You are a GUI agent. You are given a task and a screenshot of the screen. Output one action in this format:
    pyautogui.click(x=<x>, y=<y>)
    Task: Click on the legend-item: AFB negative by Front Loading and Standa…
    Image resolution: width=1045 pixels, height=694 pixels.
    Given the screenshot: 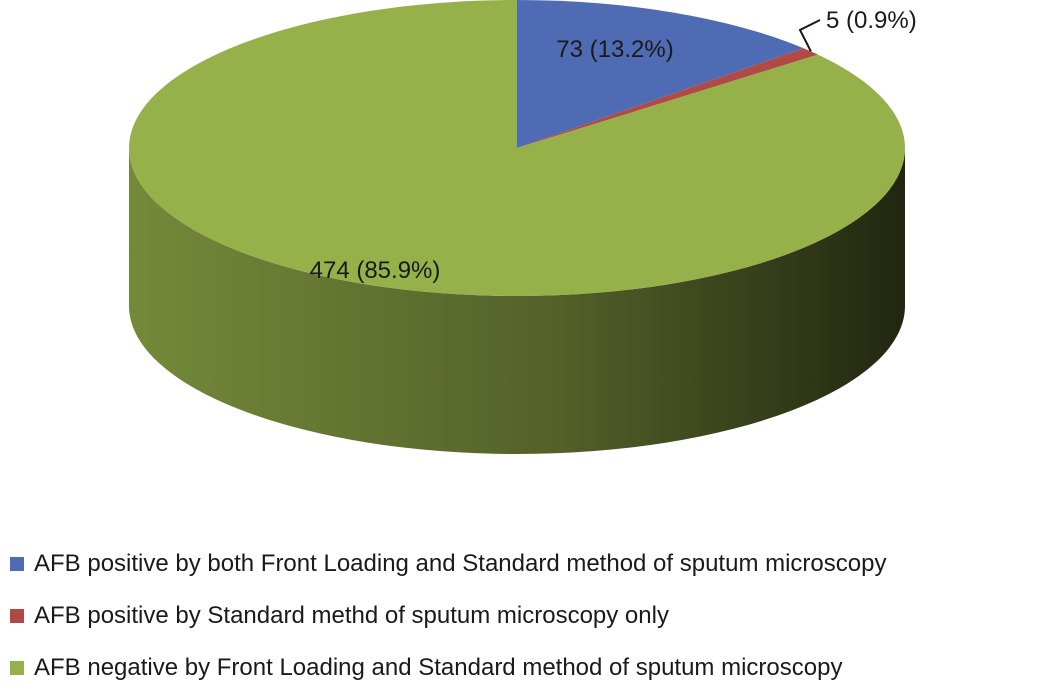 What is the action you would take?
    pyautogui.click(x=525, y=668)
    